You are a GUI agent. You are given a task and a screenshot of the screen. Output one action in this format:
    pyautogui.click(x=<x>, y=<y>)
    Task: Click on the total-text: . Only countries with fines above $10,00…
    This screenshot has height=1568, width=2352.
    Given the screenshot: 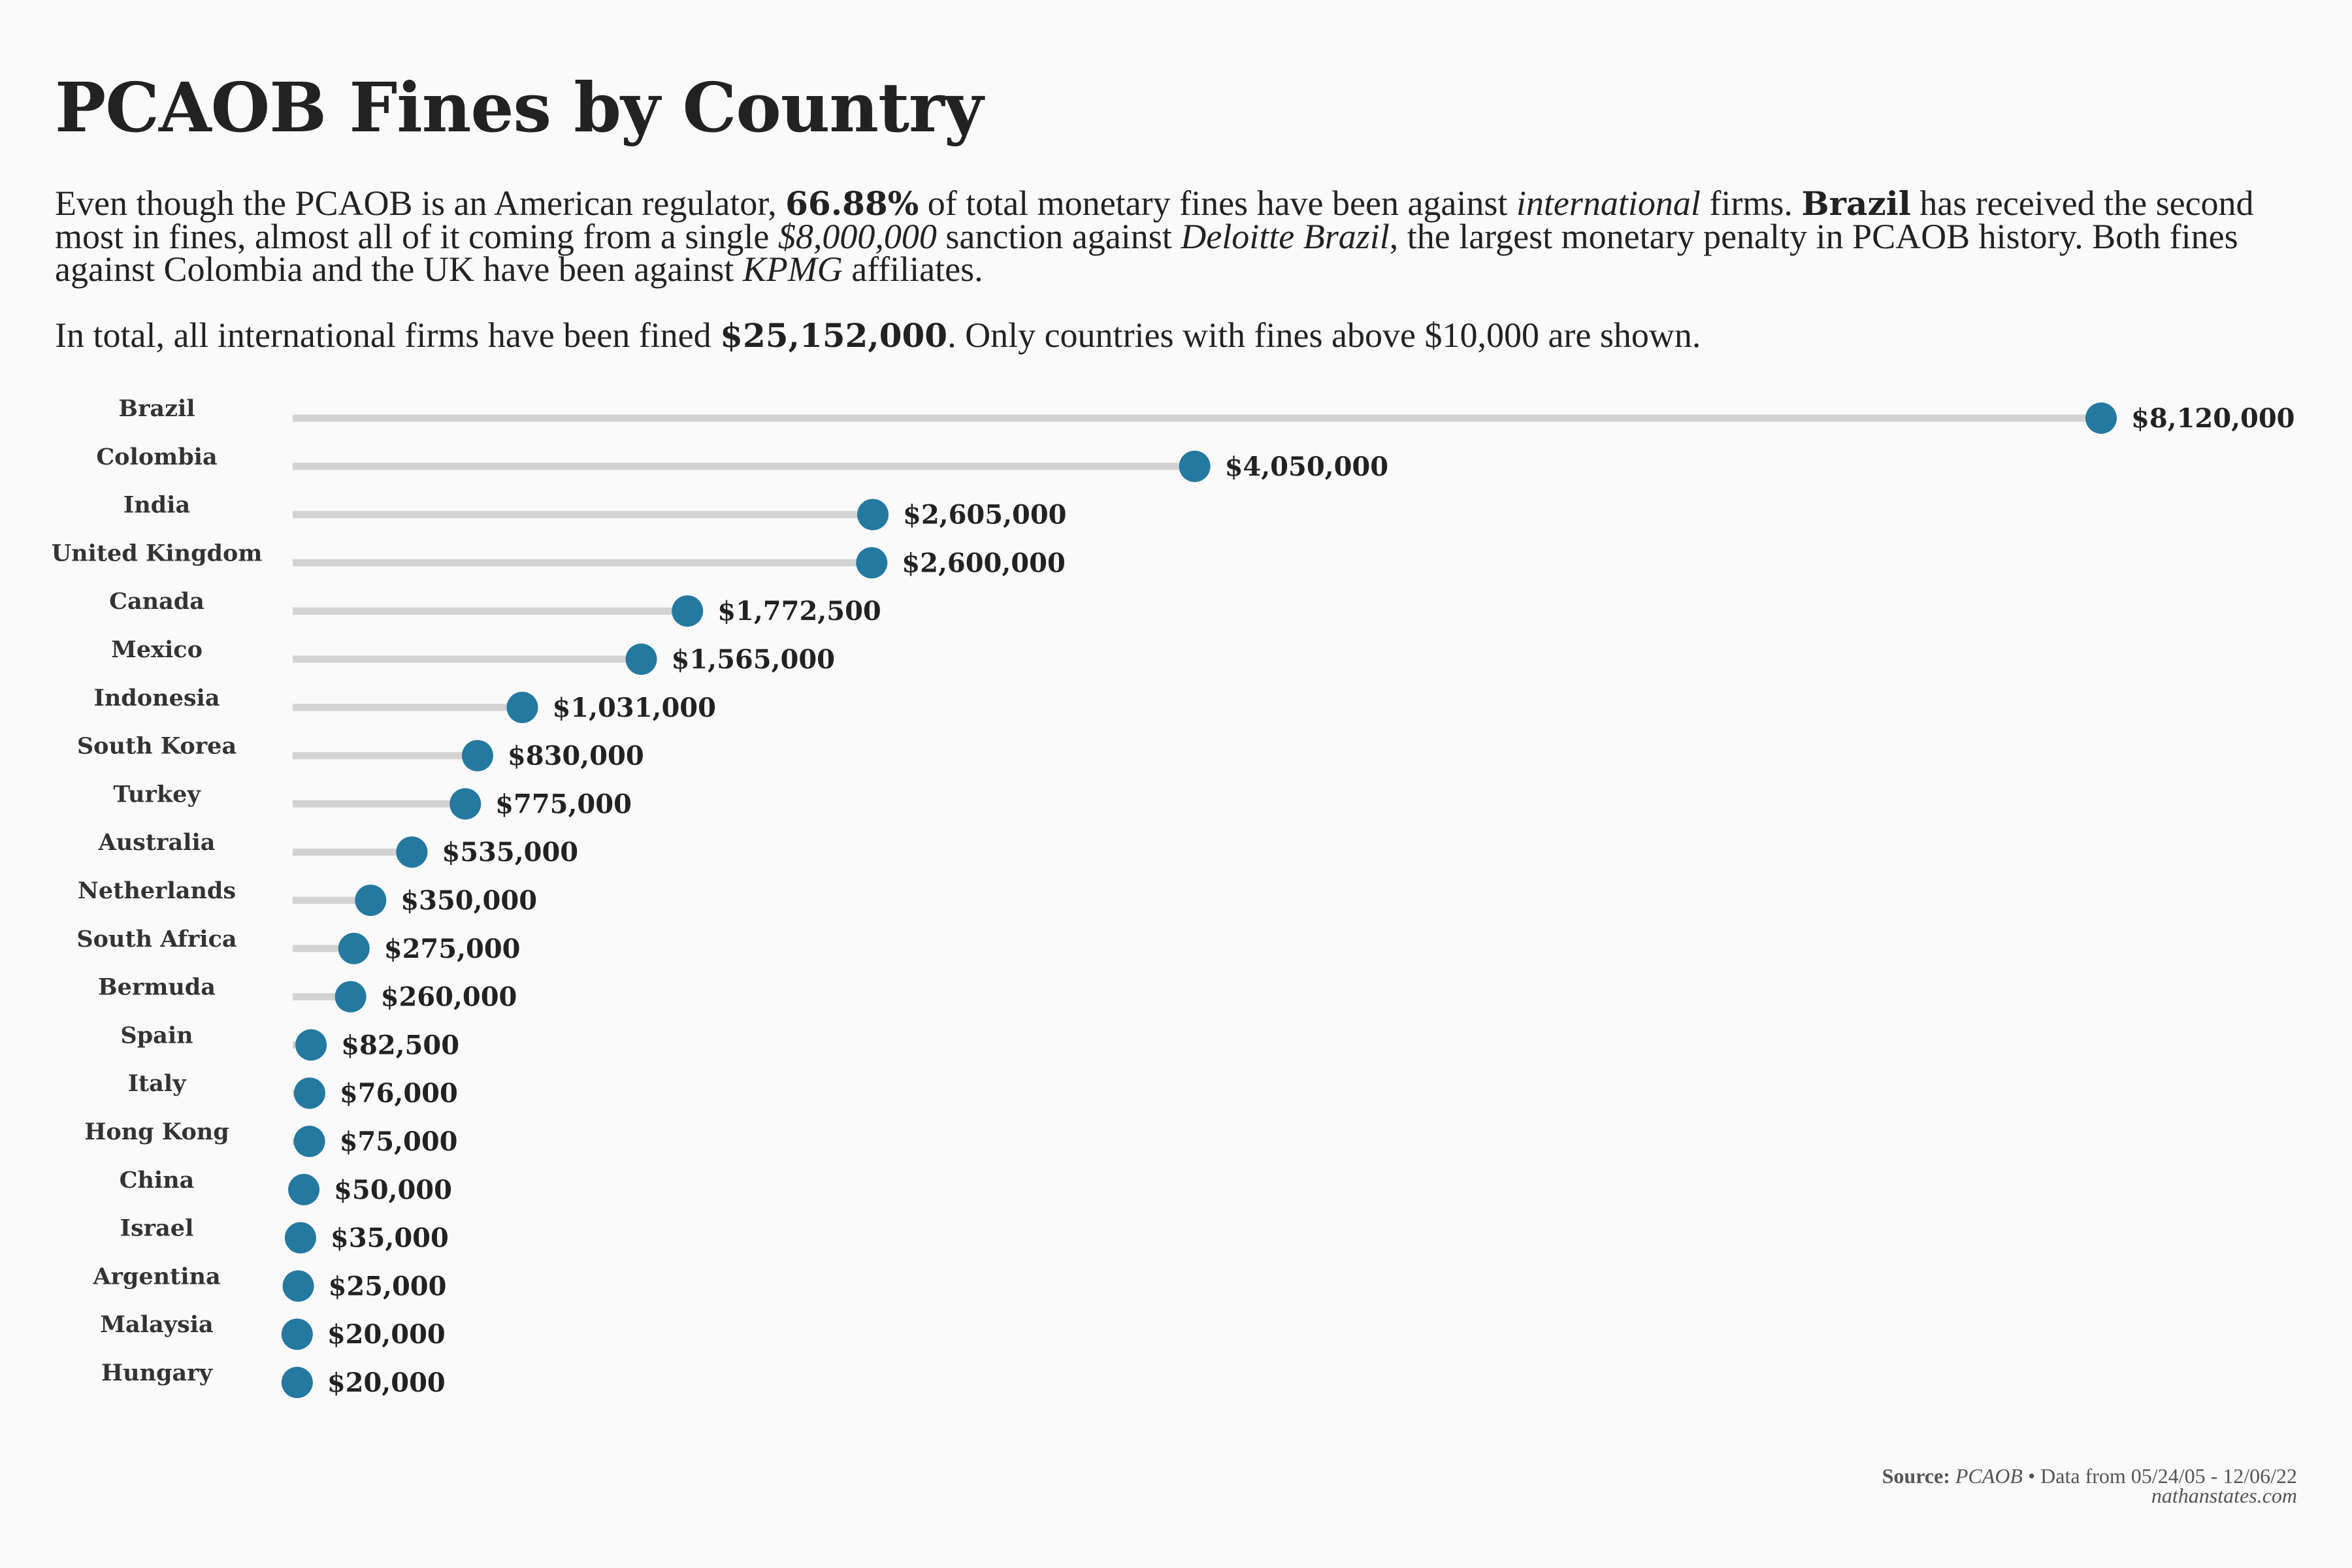 What is the action you would take?
    pyautogui.click(x=1324, y=335)
    